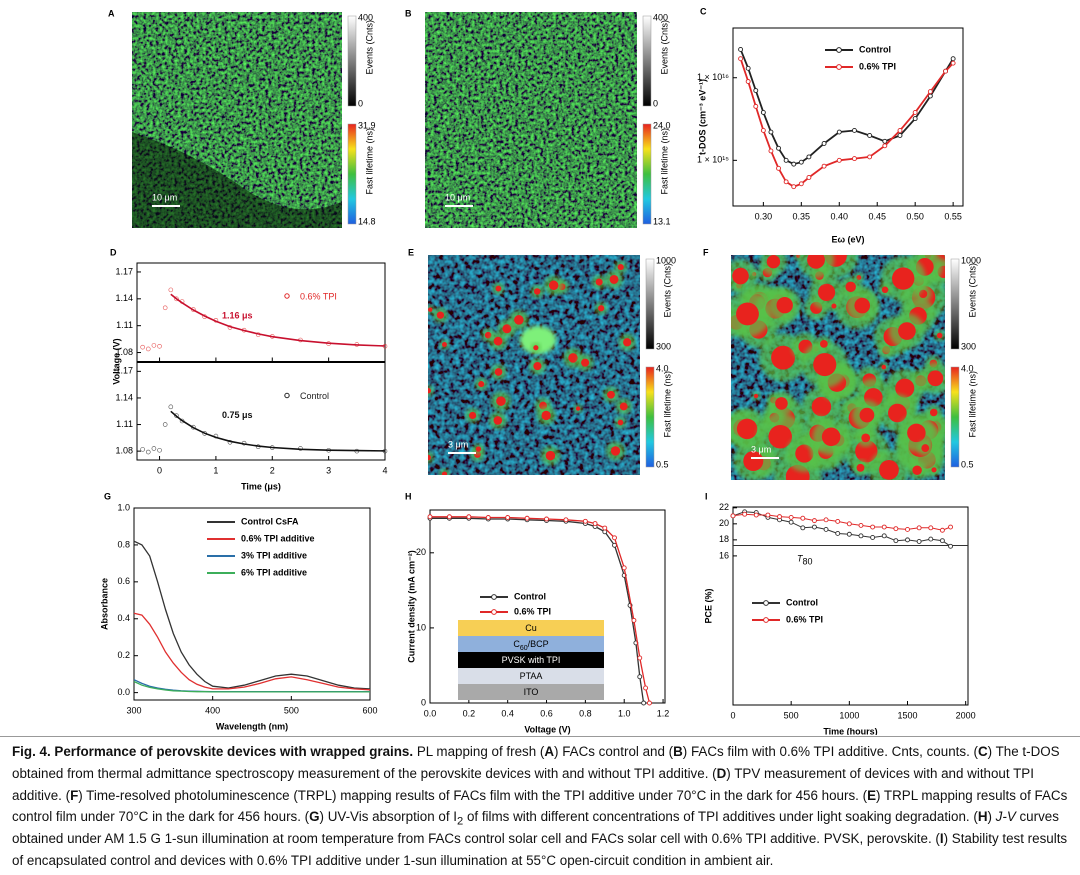 The width and height of the screenshot is (1080, 875). Describe the element at coordinates (369, 710) in the screenshot. I see `x-tick-label: 600` at that location.